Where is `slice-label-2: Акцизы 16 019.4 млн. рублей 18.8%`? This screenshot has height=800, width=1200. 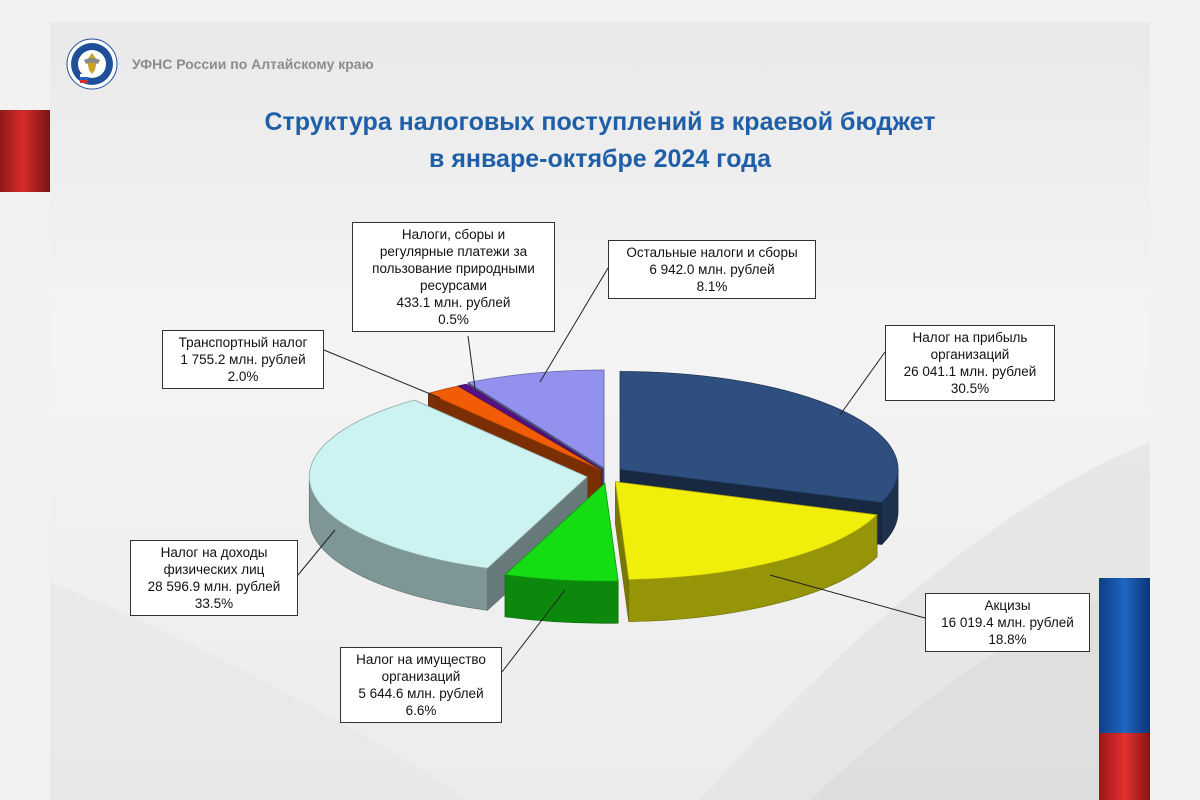 slice-label-2: Акцизы 16 019.4 млн. рублей 18.8% is located at coordinates (1007, 622).